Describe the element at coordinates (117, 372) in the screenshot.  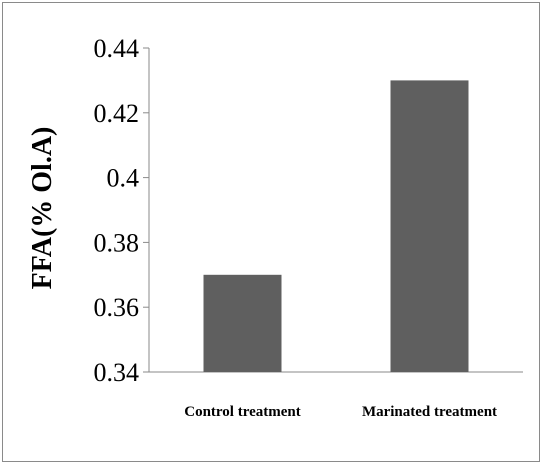
I see `y-tick-label: 0.34` at that location.